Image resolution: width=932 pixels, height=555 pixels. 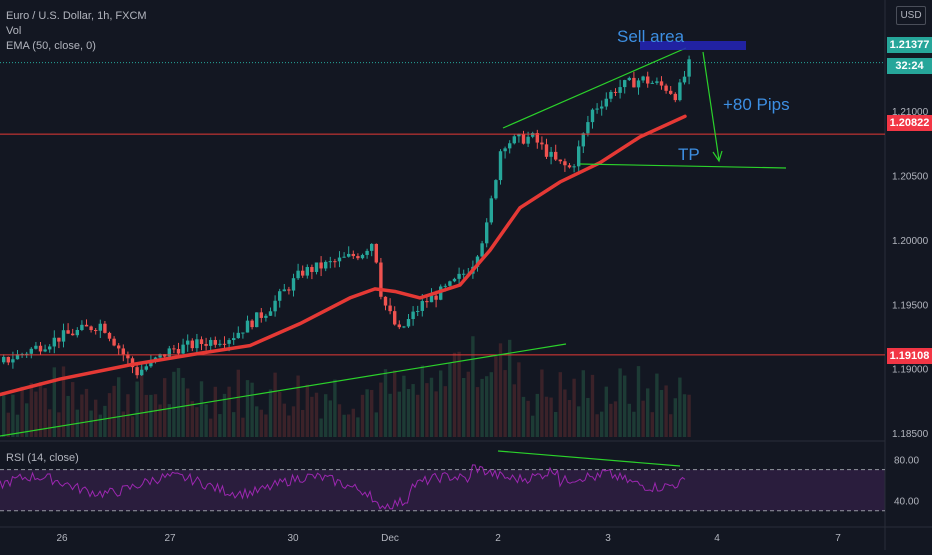 What do you see at coordinates (390, 538) in the screenshot?
I see `time-tick-label: Dec` at bounding box center [390, 538].